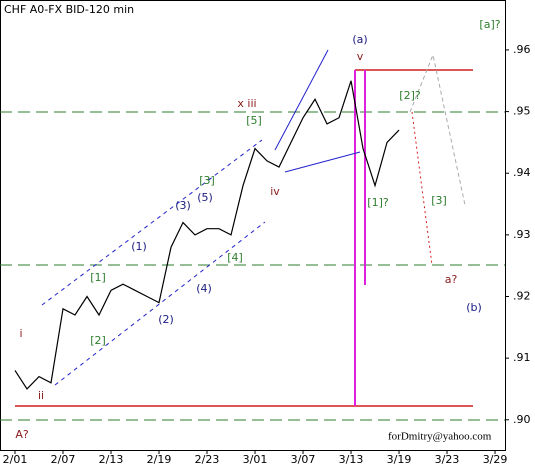 The width and height of the screenshot is (535, 465). What do you see at coordinates (98, 277) in the screenshot?
I see `wave-label: [1]` at bounding box center [98, 277].